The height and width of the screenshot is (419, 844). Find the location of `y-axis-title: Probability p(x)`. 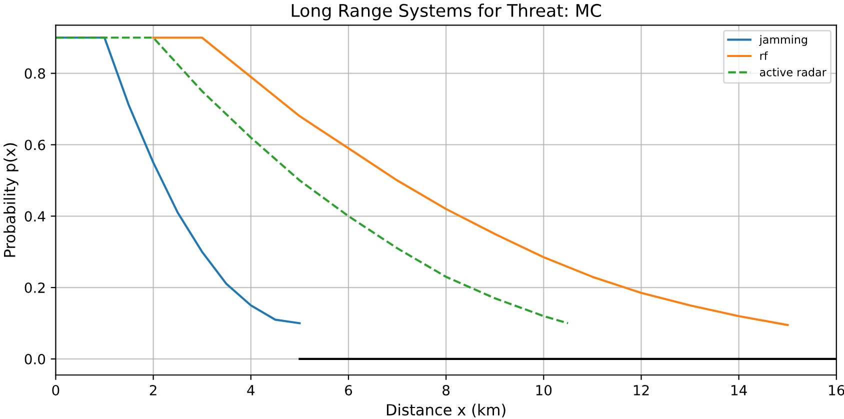

y-axis-title: Probability p(x) is located at coordinates (11, 200).